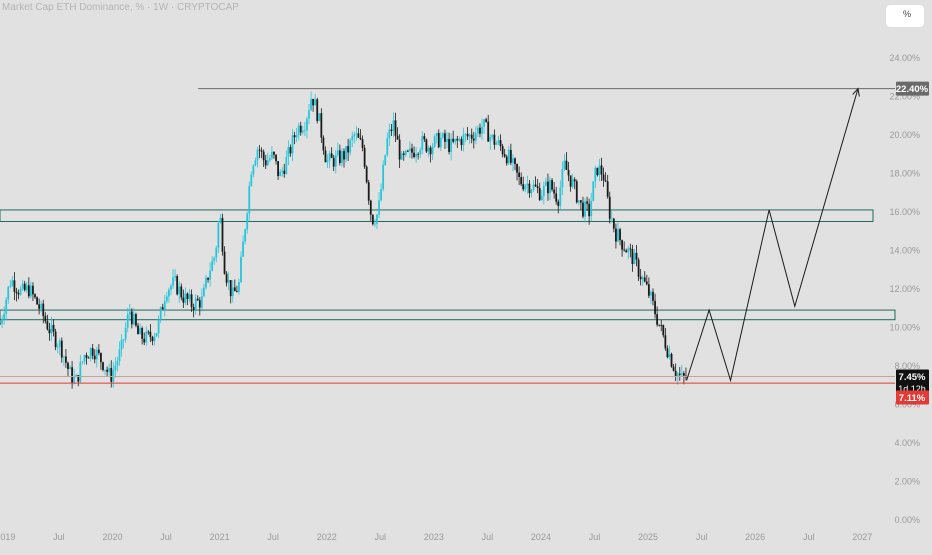 The height and width of the screenshot is (555, 932). What do you see at coordinates (905, 16) in the screenshot?
I see `percent-scale-button: %` at bounding box center [905, 16].